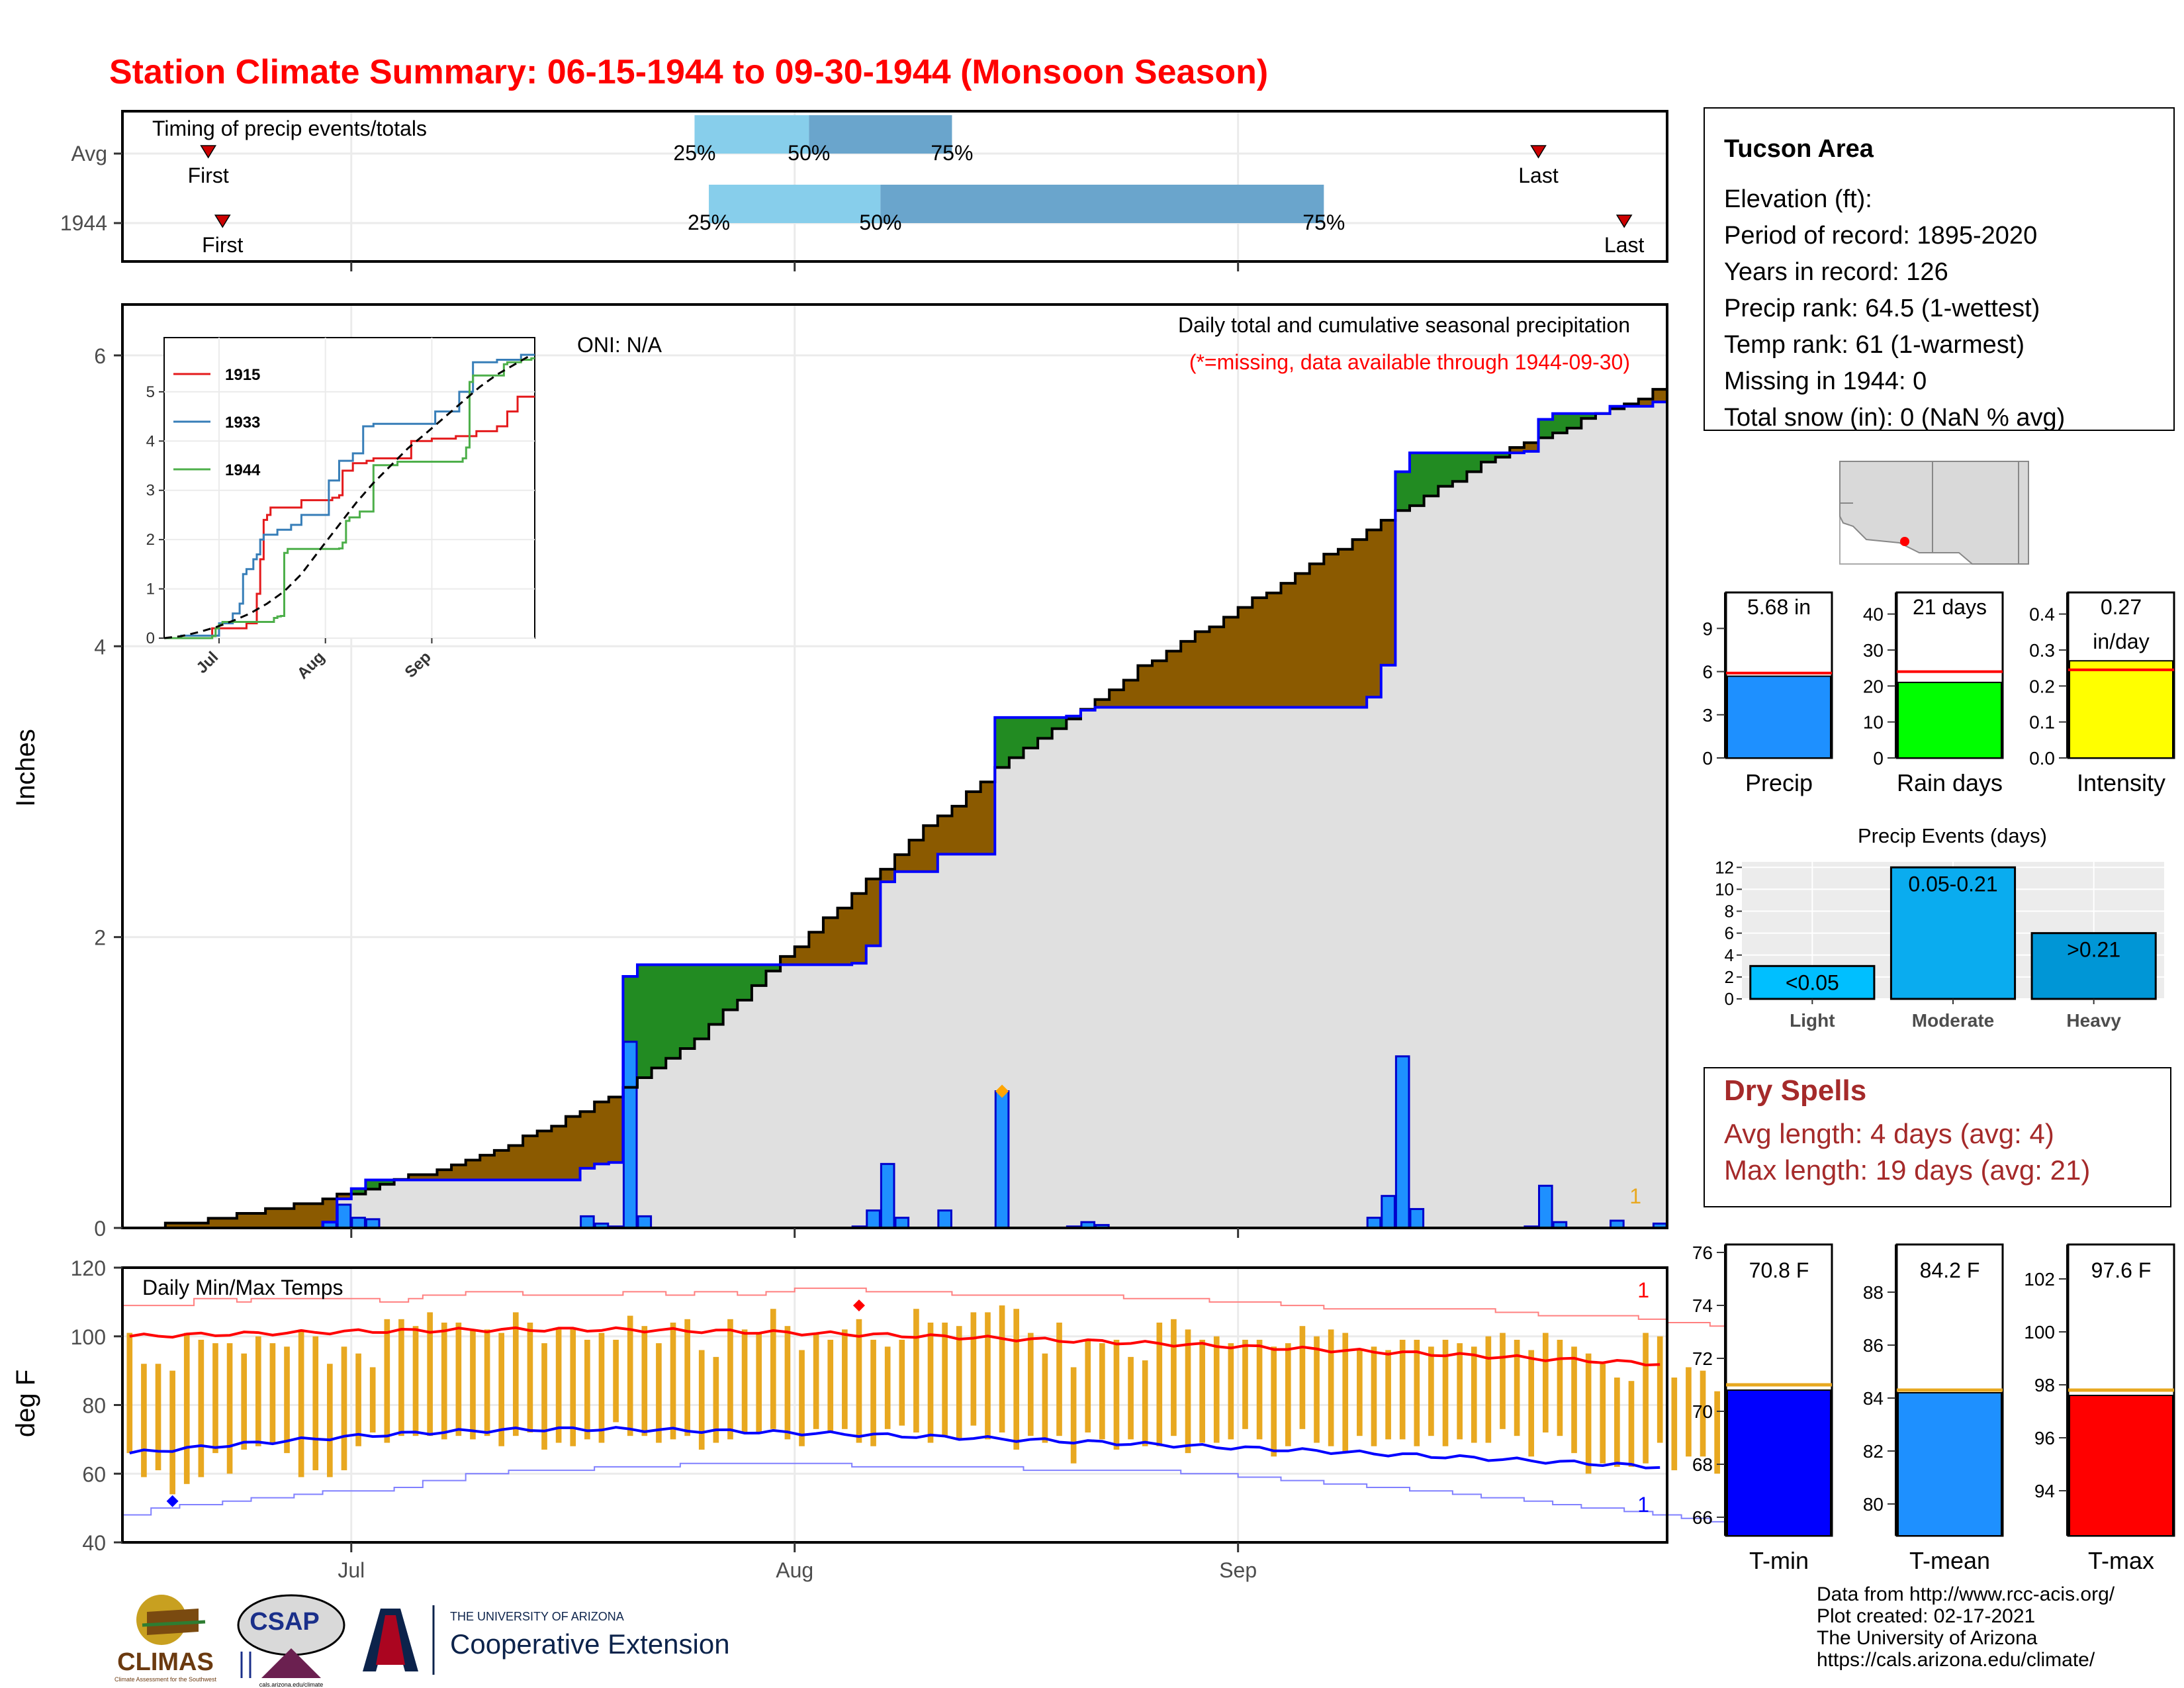  I want to click on temp-bar-tick-label: 102, so click(2039, 1279).